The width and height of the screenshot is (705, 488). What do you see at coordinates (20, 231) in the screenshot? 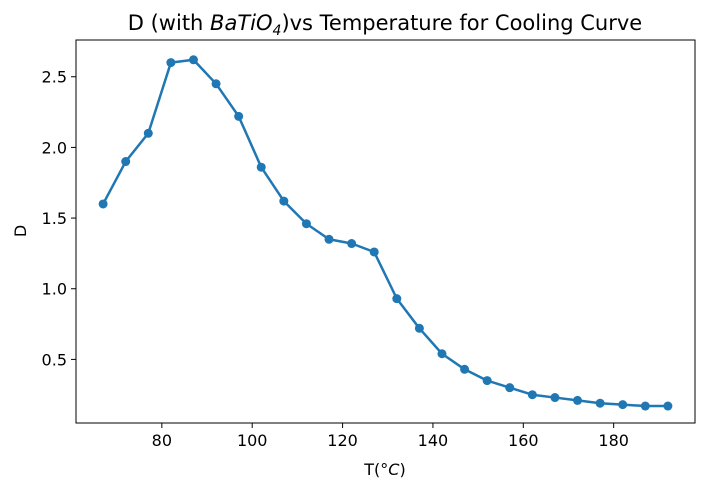
I see `y-axis-label: D` at bounding box center [20, 231].